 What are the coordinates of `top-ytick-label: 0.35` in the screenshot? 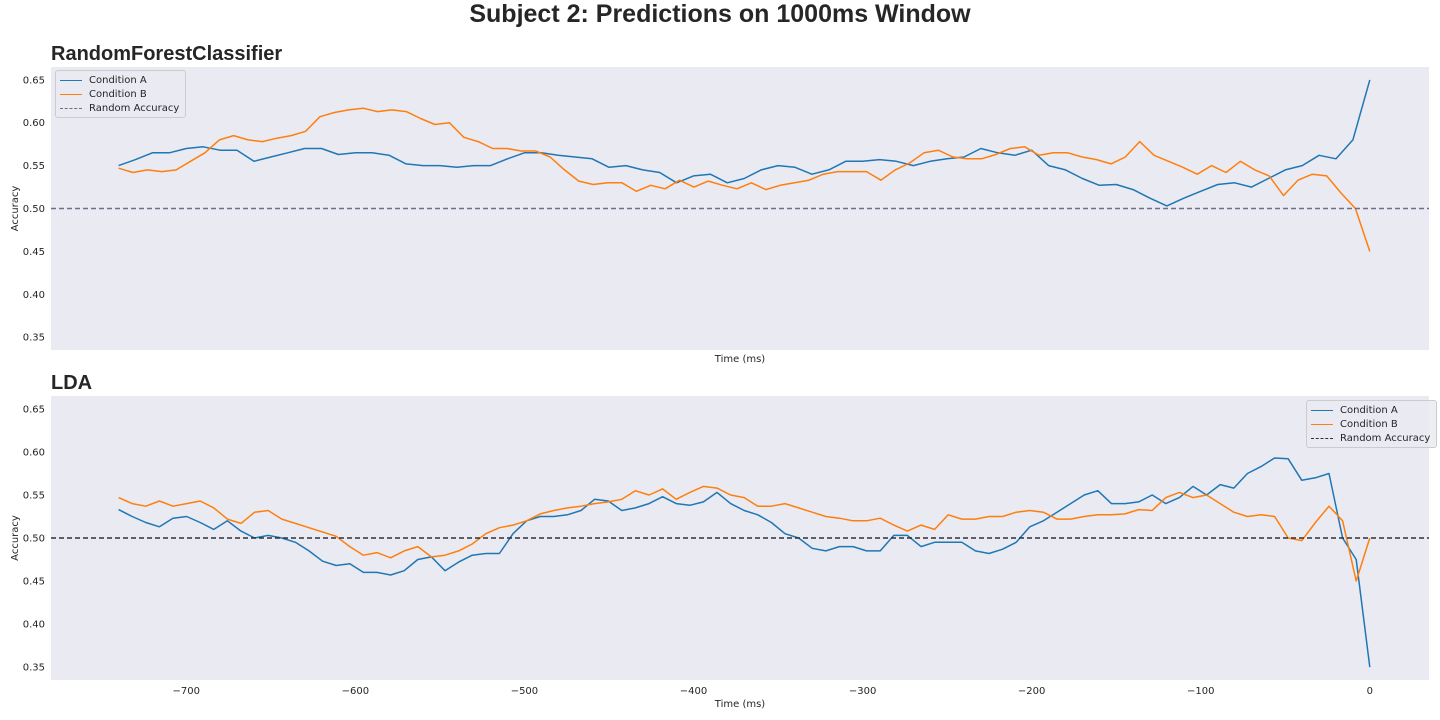 It's located at (34, 338).